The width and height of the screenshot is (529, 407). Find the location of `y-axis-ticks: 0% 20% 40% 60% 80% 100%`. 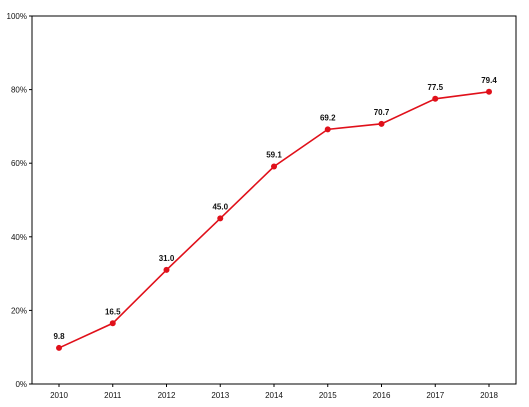

y-axis-ticks: 0% 20% 40% 60% 80% 100% is located at coordinates (19, 200).